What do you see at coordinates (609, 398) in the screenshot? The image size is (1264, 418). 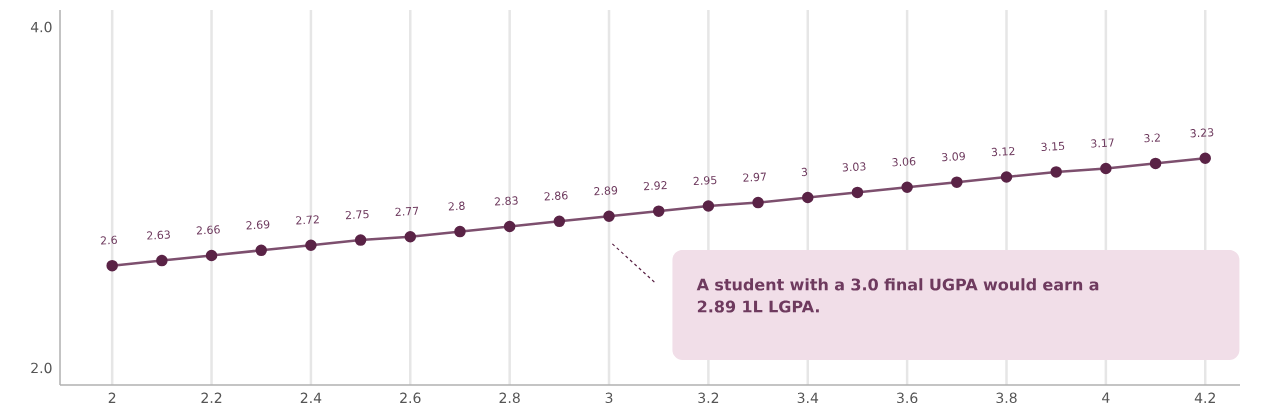 I see `x-tick-label: 3` at bounding box center [609, 398].